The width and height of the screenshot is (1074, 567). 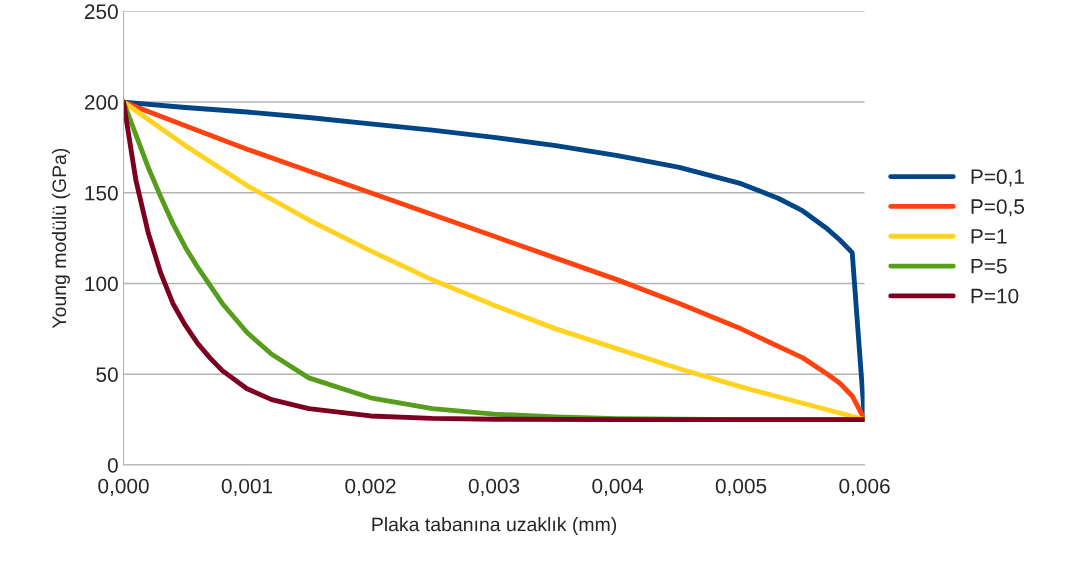 I want to click on x-axis-title: Plaka tabanına uzaklık (mm), so click(x=494, y=526).